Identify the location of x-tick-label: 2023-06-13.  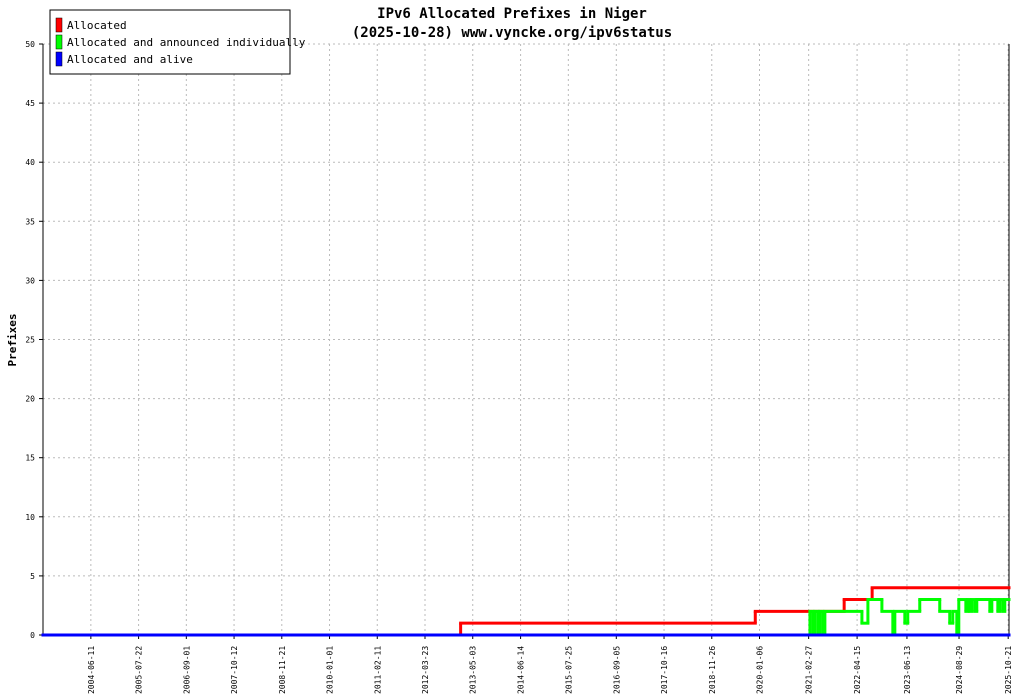
(907, 670).